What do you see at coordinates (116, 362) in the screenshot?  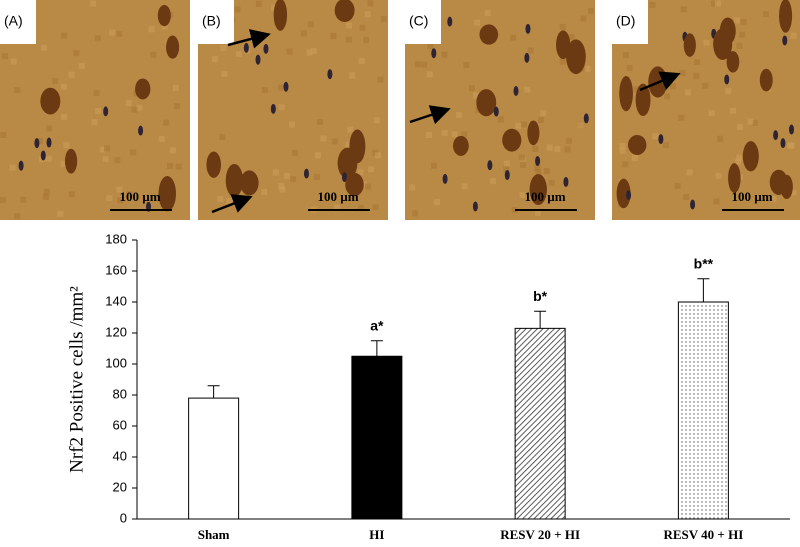 I see `y-tick-label: 100` at bounding box center [116, 362].